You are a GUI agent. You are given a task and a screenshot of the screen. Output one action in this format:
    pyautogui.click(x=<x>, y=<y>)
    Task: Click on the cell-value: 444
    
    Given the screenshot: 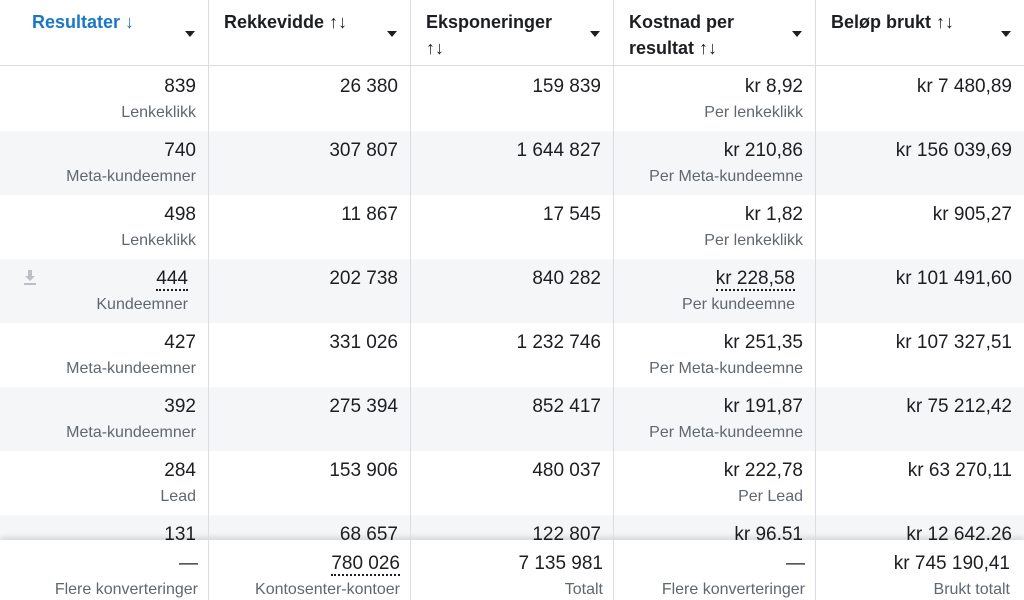 What is the action you would take?
    pyautogui.click(x=94, y=279)
    